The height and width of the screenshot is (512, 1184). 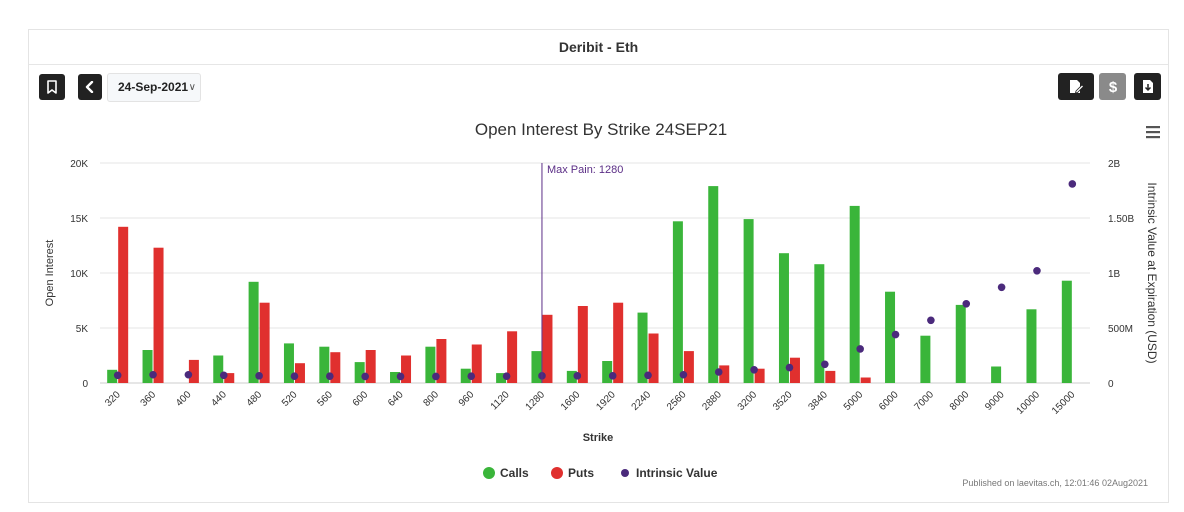 I want to click on bookmark-icon, so click(x=52, y=87).